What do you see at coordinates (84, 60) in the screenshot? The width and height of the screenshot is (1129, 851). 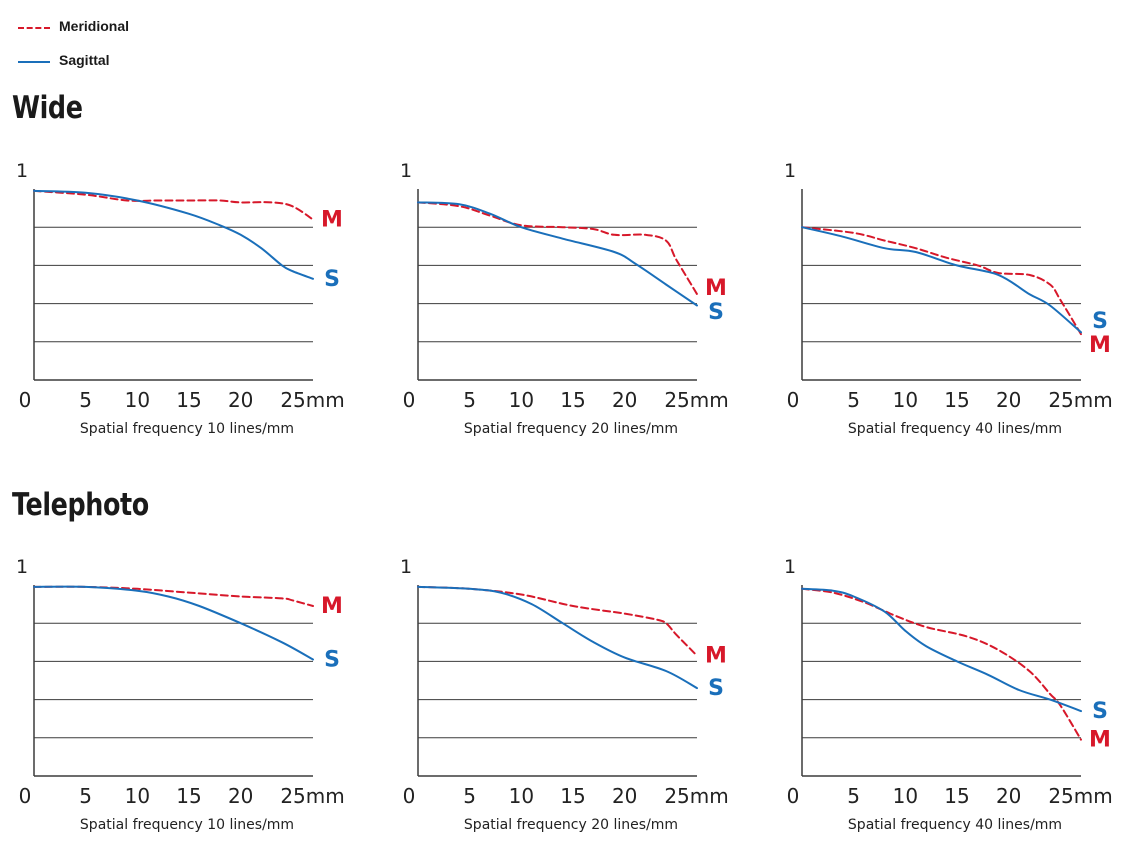 I see `legend-label-sagittal: Sagittal` at bounding box center [84, 60].